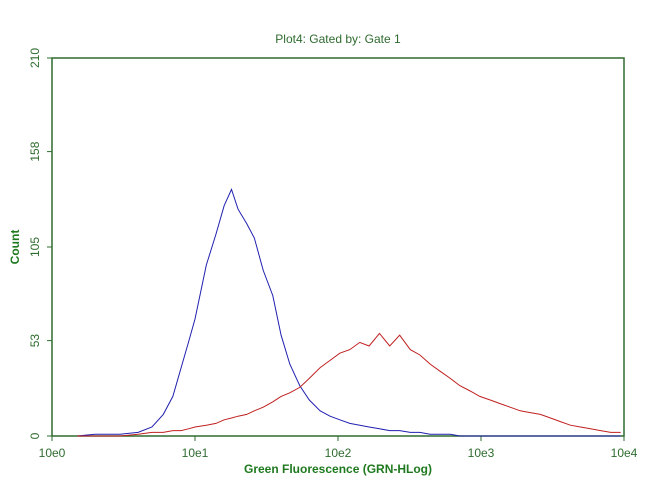 The width and height of the screenshot is (650, 488). Describe the element at coordinates (52, 453) in the screenshot. I see `x-tick-label: 10e0` at that location.